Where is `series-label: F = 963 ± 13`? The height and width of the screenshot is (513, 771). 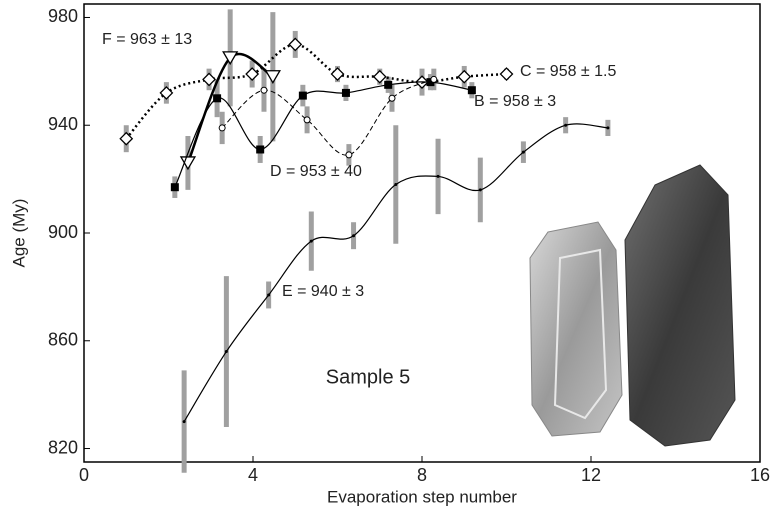
series-label: F = 963 ± 13 is located at coordinates (147, 39).